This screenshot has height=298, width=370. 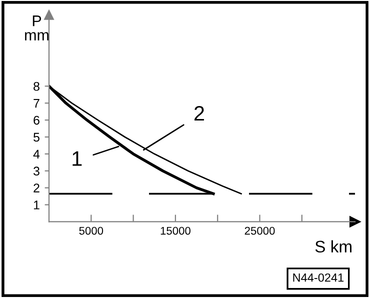 I want to click on y-tick-label: 1, so click(x=37, y=205).